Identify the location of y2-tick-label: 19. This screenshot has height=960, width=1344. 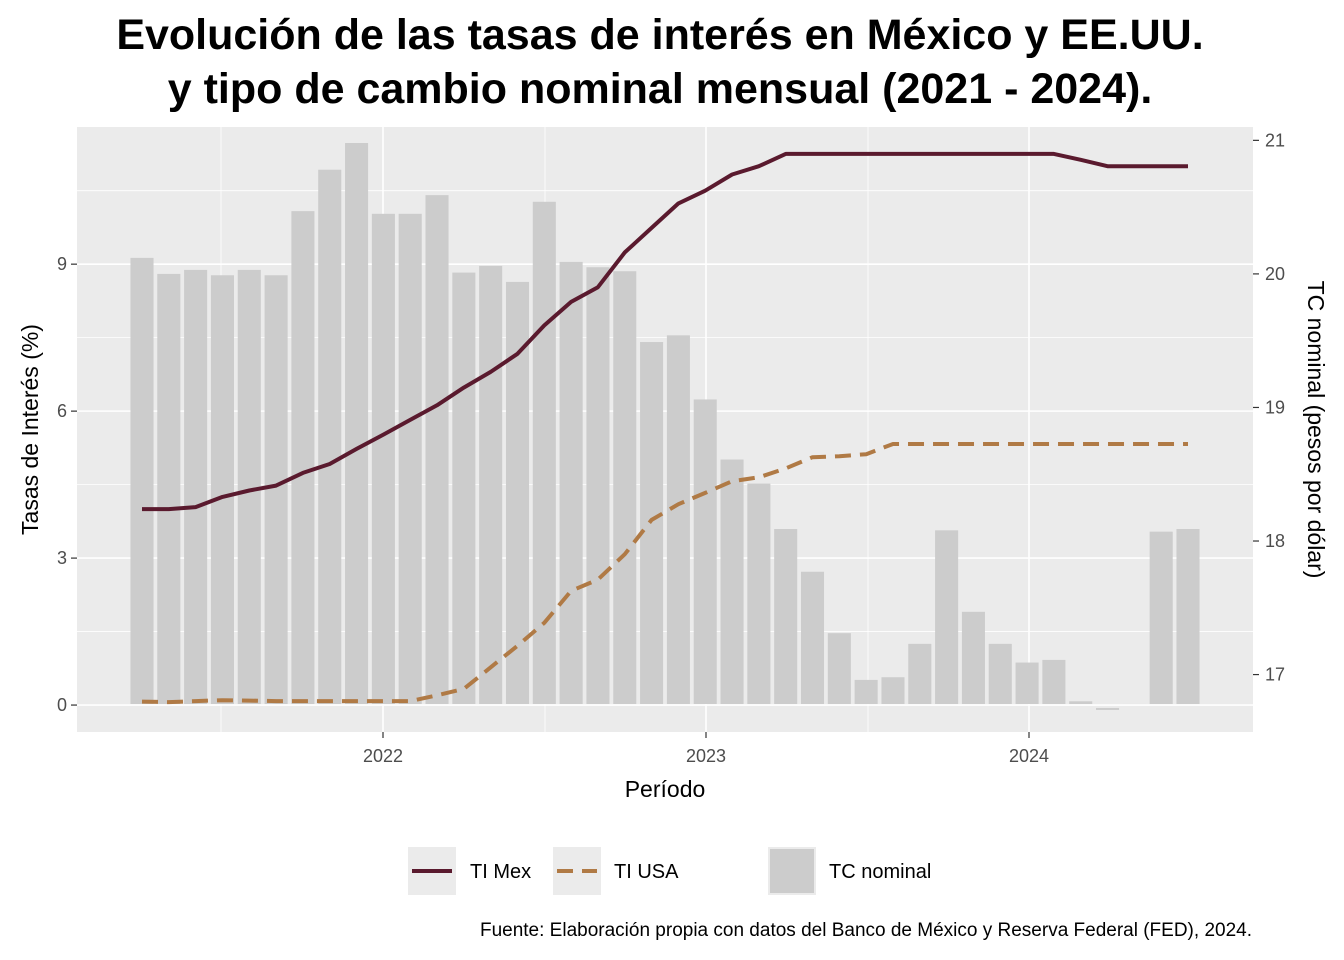
(1275, 407).